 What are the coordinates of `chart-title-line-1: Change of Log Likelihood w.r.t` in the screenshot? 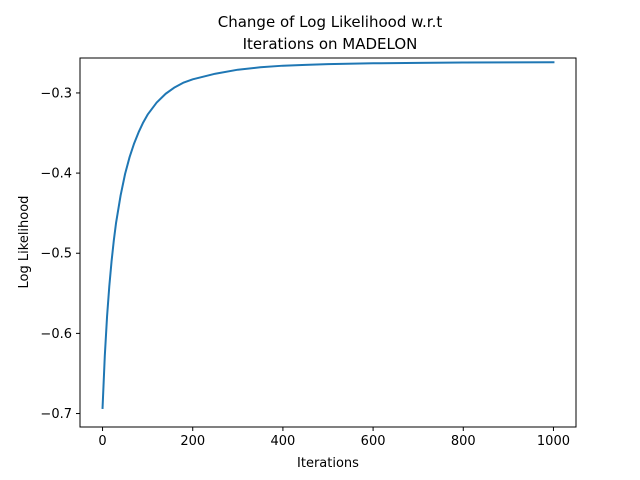 It's located at (330, 22).